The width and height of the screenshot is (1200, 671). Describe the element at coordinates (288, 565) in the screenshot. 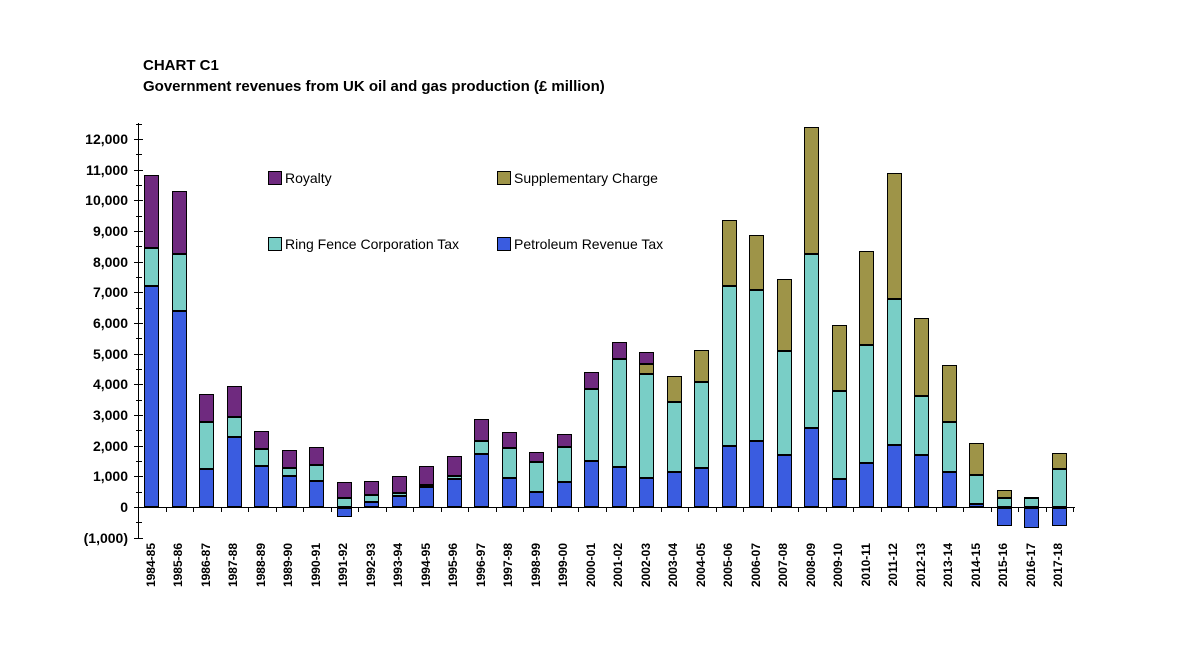

I see `x-axis-label: 1989-90` at that location.